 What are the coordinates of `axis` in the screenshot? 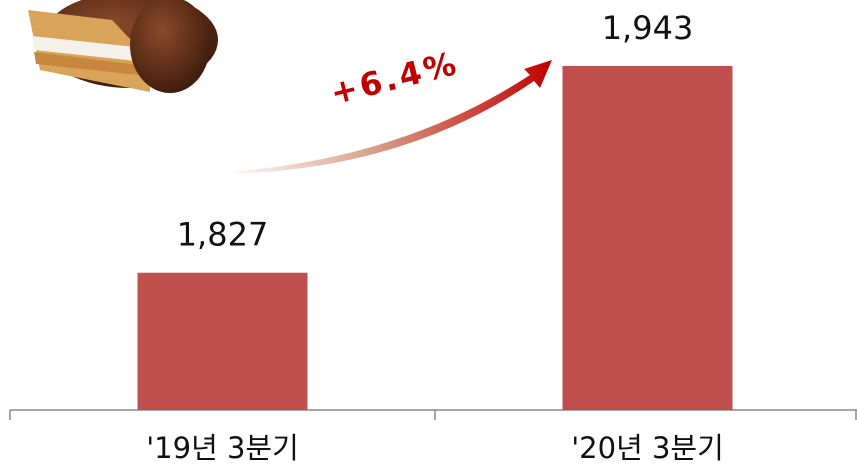 It's located at (433, 414).